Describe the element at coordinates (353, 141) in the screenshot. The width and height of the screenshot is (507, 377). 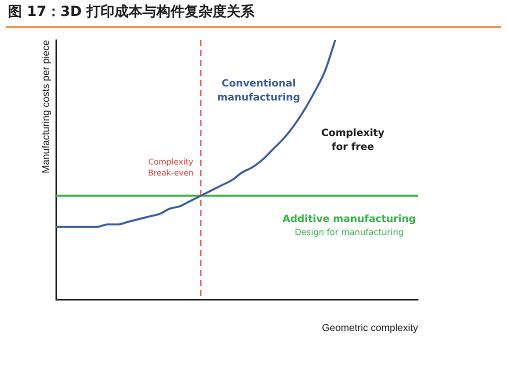
I see `annotation: Complexity for free` at that location.